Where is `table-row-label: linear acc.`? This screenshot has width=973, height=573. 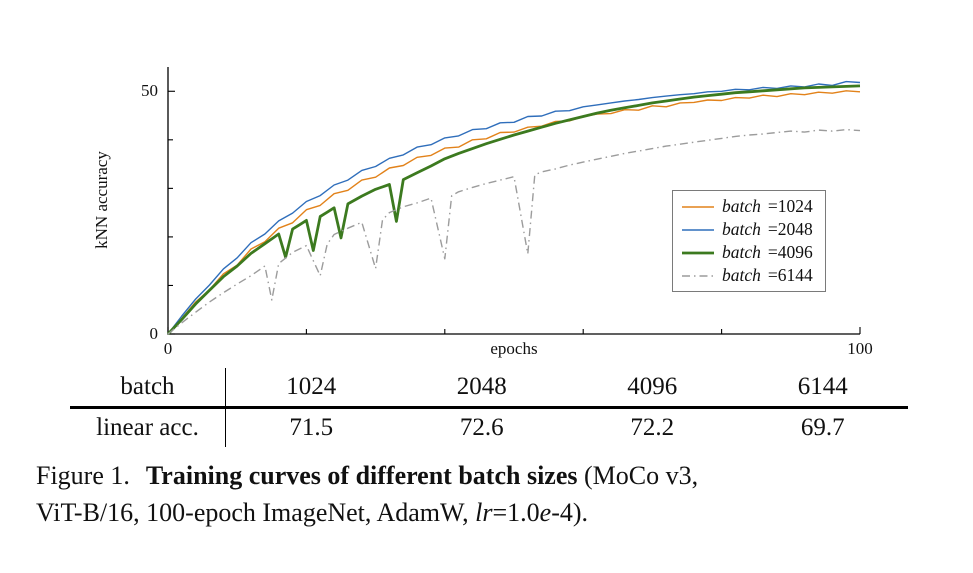 table-row-label: linear acc. is located at coordinates (148, 428).